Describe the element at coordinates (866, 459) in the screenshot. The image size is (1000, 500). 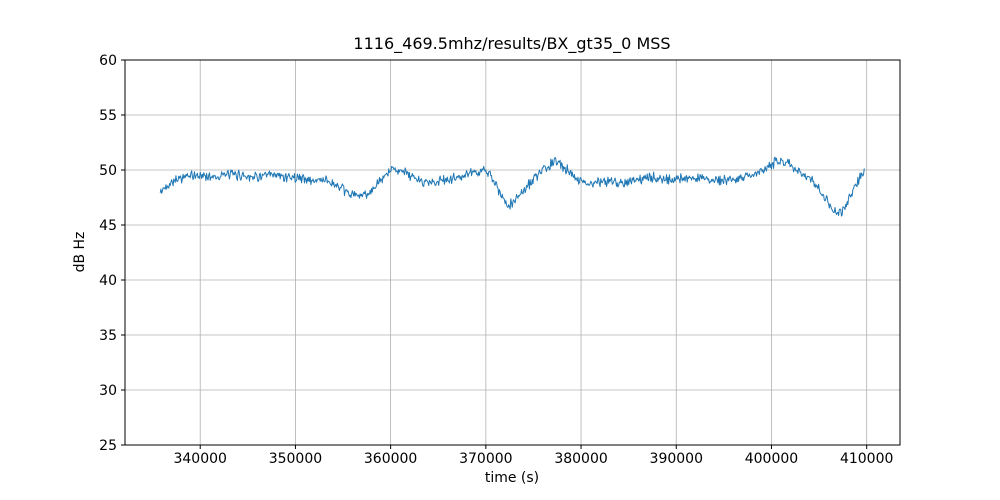
I see `x-tick-label: 410000` at that location.